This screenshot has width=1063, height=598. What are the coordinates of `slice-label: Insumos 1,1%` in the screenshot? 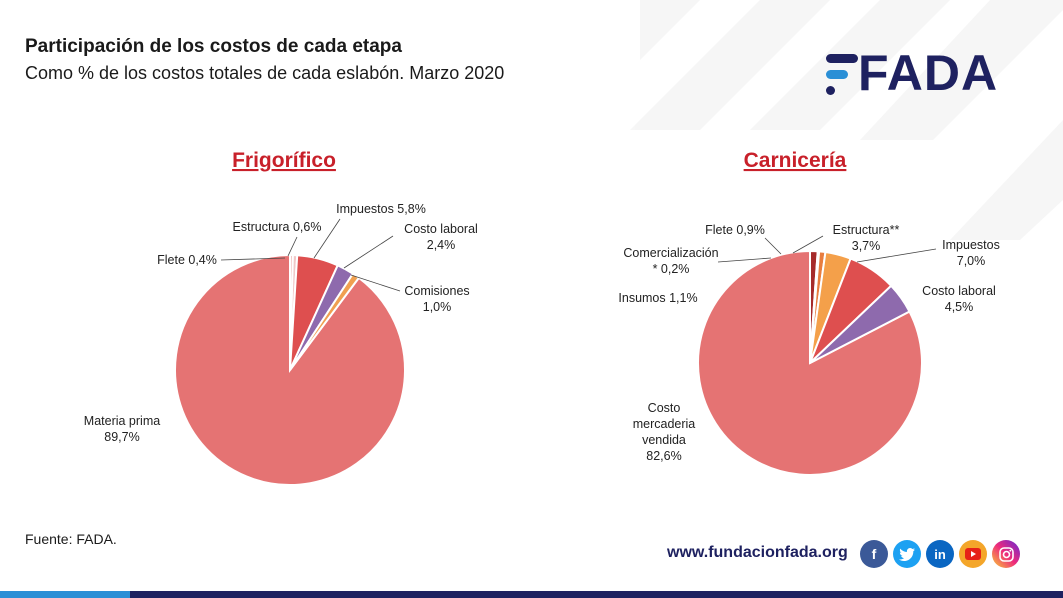 It's located at (657, 298).